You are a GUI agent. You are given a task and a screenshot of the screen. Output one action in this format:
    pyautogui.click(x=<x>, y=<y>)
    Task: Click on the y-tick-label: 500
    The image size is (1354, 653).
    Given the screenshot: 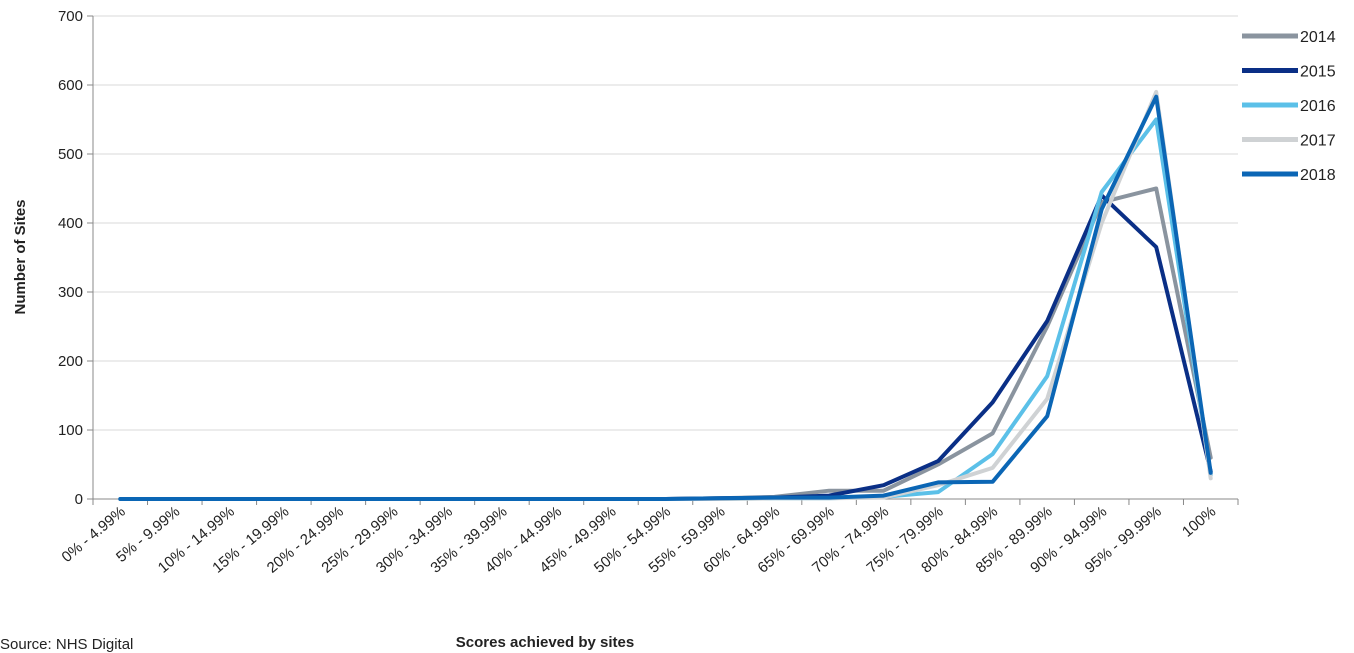 What is the action you would take?
    pyautogui.click(x=70, y=154)
    